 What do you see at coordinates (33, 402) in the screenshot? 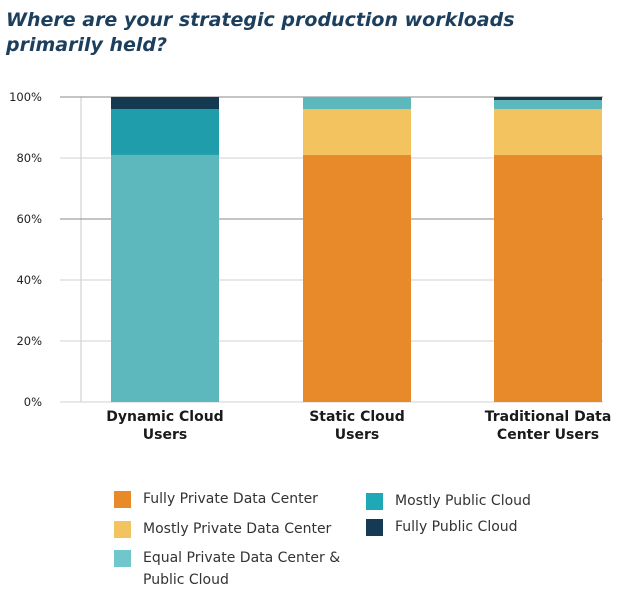
I see `y-tick-label: 0%` at bounding box center [33, 402].